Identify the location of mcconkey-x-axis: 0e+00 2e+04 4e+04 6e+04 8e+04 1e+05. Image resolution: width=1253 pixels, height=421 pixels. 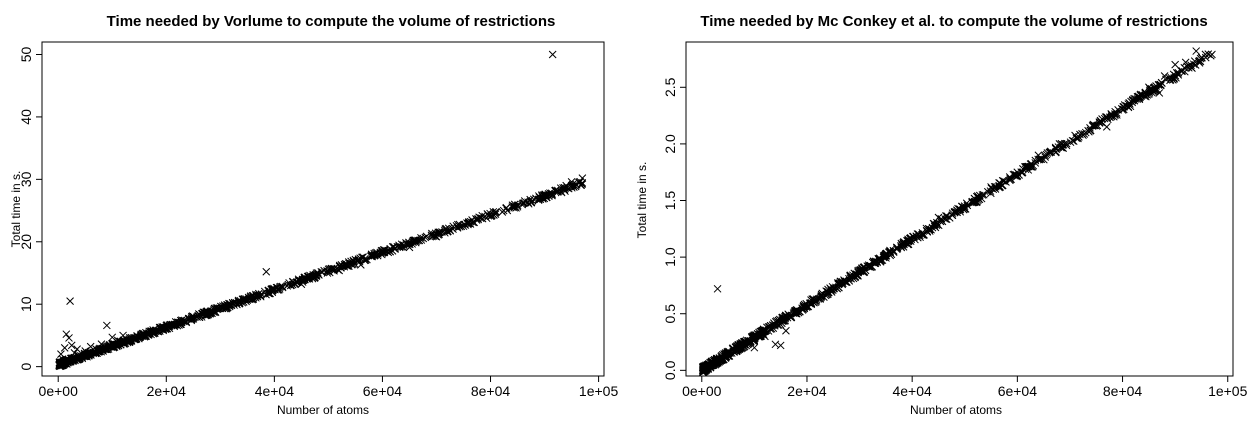
(965, 387).